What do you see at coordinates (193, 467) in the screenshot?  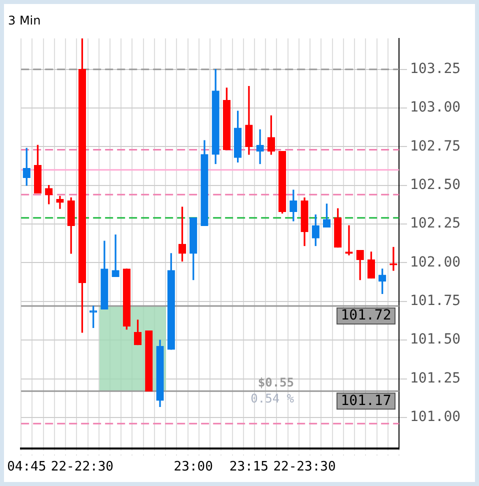 I see `x-tick-label: 23:00` at bounding box center [193, 467].